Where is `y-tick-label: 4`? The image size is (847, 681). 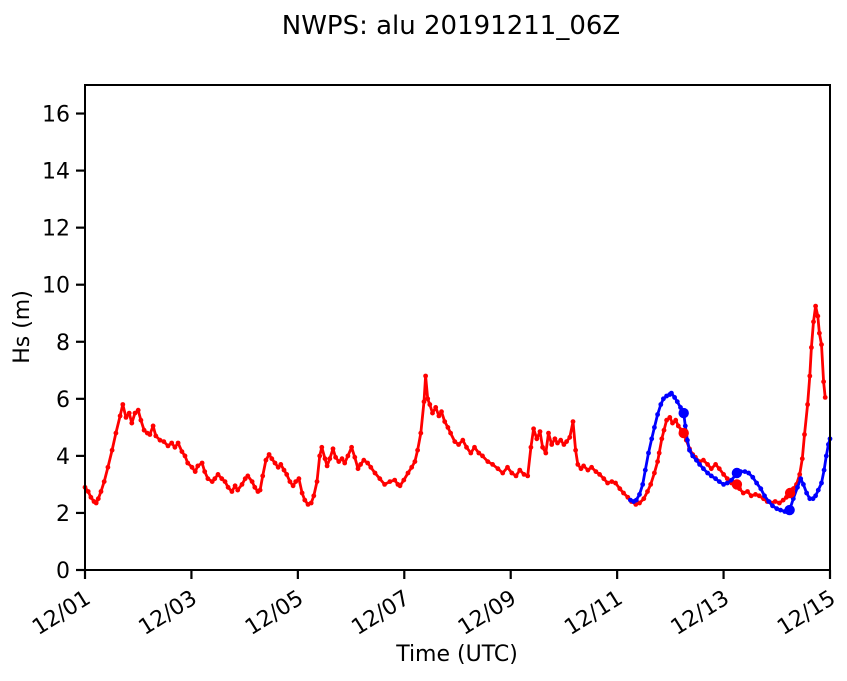
y-tick-label: 4 is located at coordinates (63, 457).